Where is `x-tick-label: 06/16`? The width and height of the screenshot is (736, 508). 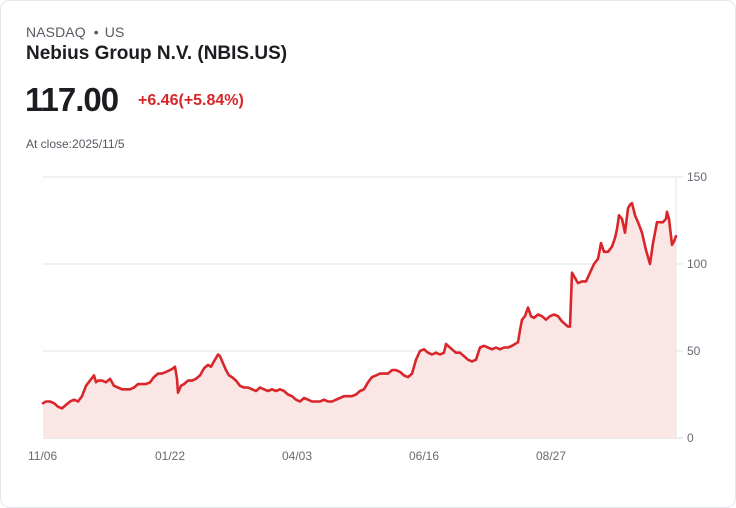 x-tick-label: 06/16 is located at coordinates (424, 456).